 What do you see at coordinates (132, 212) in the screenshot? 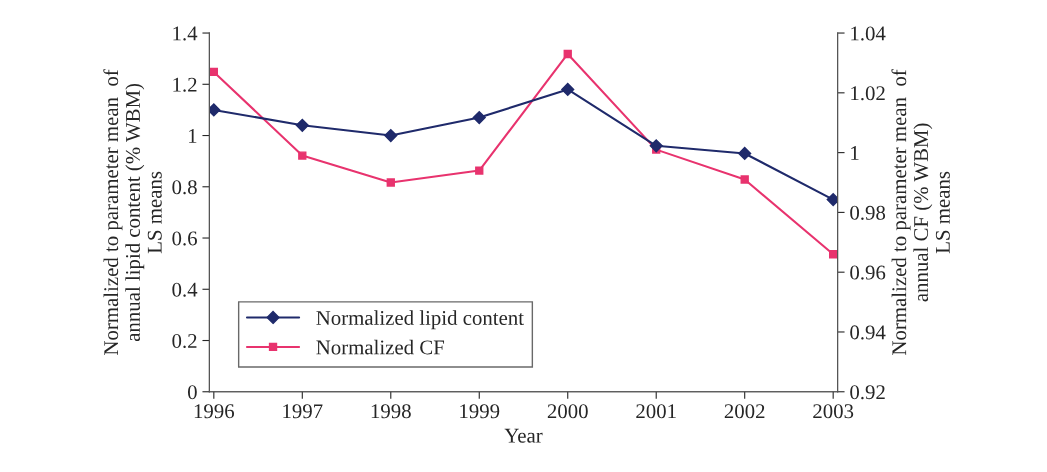
I see `y-axis-title: Normalized to parameter mean of annual lipid content (% WBM) LS means` at bounding box center [132, 212].